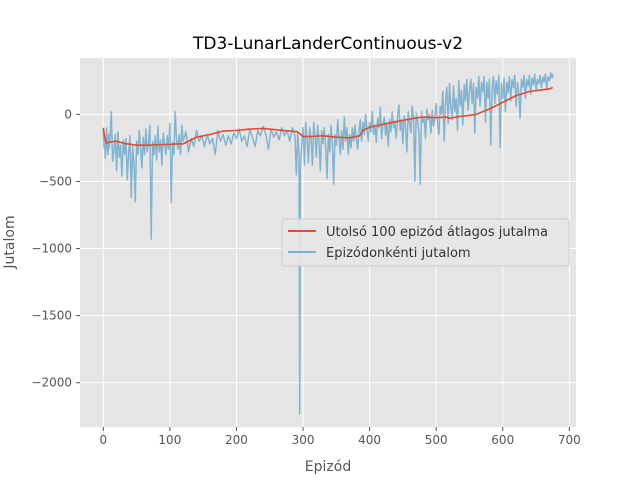 This screenshot has height=480, width=640. I want to click on x-axis-ticks: 0 100 200 300 400 500 600 700, so click(340, 437).